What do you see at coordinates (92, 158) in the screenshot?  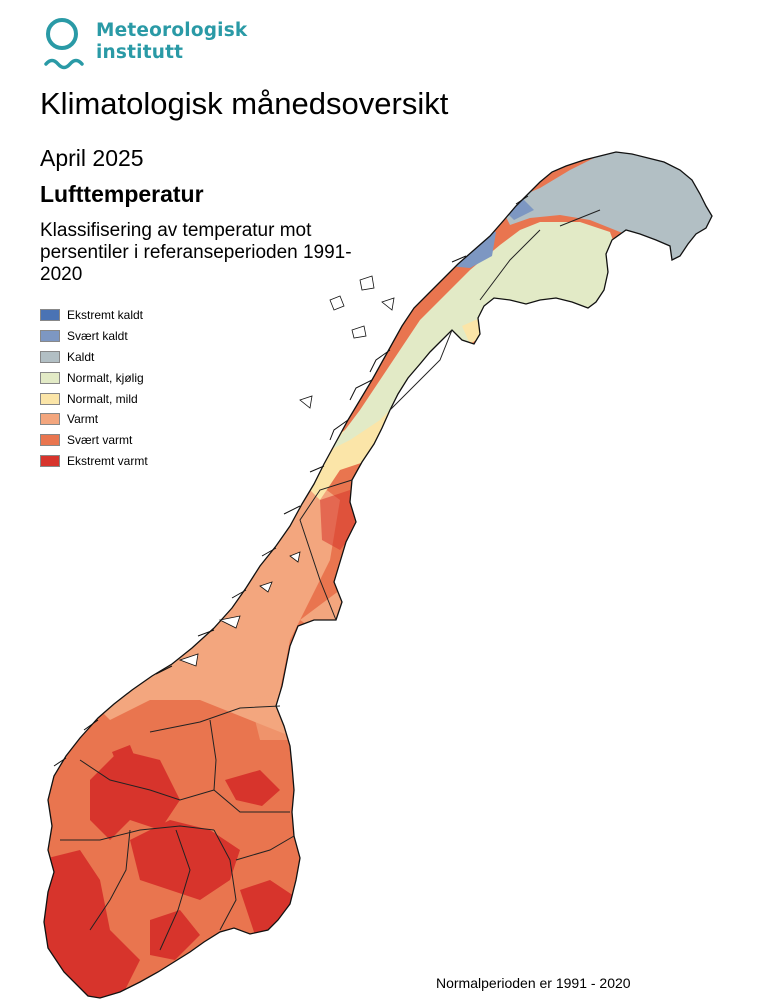 I see `period-label: April 2025` at bounding box center [92, 158].